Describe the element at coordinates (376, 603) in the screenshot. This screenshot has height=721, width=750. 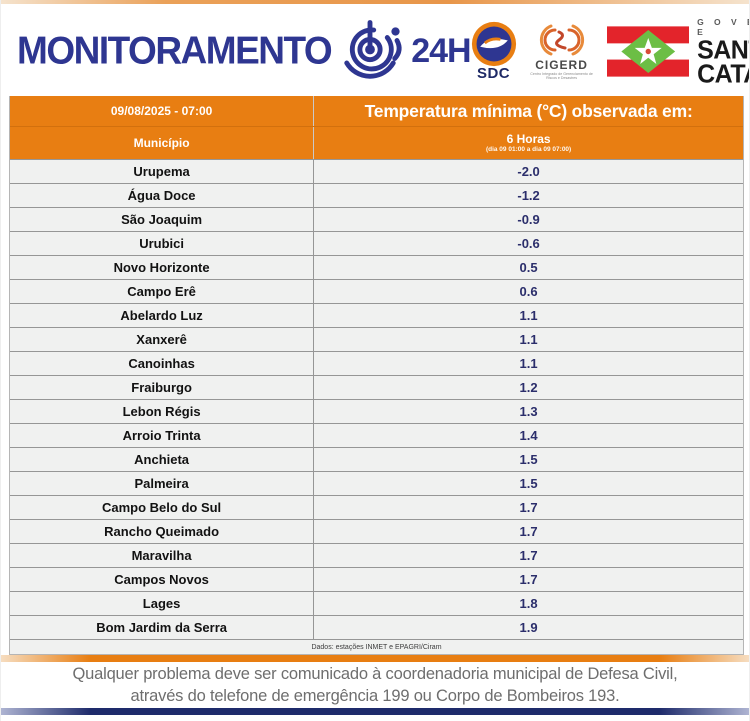
I see `table-row: Lages 1.8` at that location.